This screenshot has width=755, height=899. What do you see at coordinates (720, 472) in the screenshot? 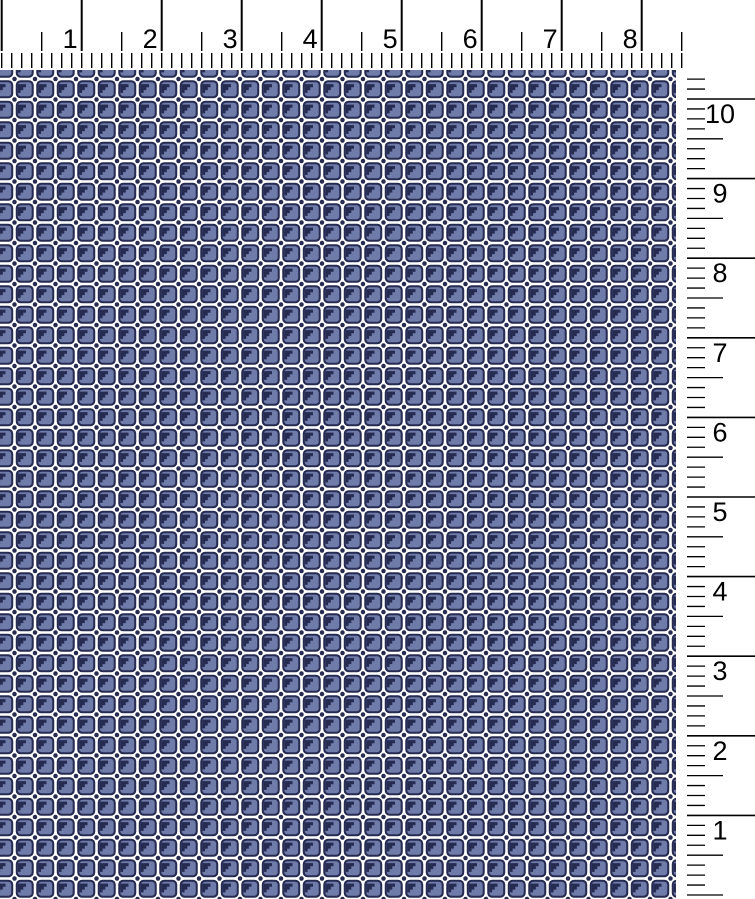
I see `right-ruler-numbers: 10 9 8 7 6 5 4 3 2 1` at bounding box center [720, 472].